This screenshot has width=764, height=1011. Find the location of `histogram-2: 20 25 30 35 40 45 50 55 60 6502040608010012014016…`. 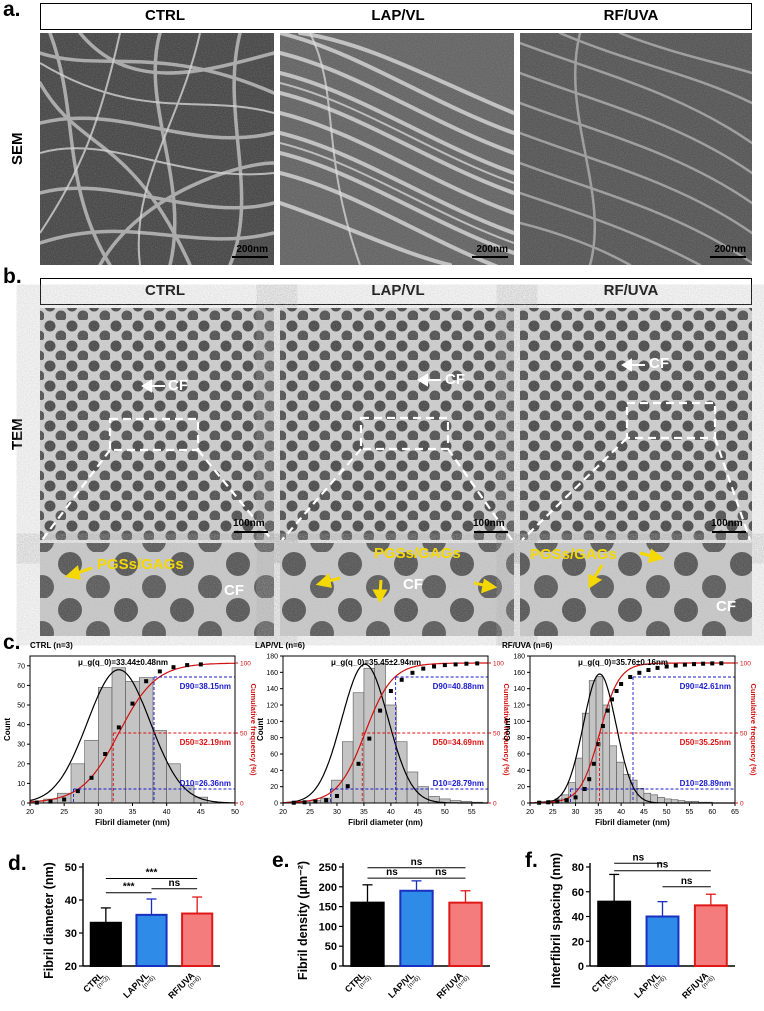

histogram-2: 20 25 30 35 40 45 50 55 60 6502040608010012014016… is located at coordinates (630, 734).